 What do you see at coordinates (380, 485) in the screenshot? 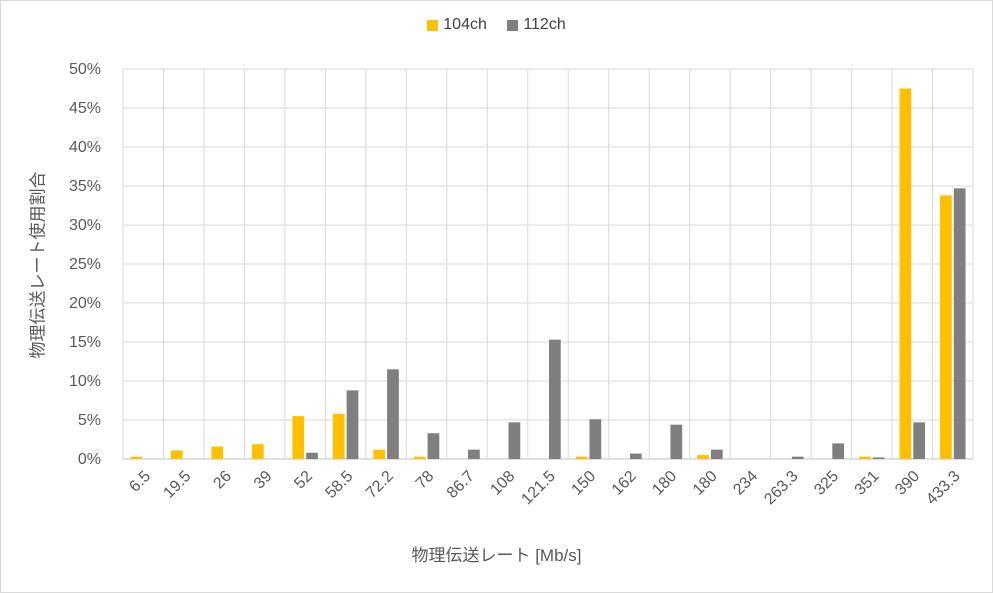
I see `x-tick-label: 72.2` at bounding box center [380, 485].